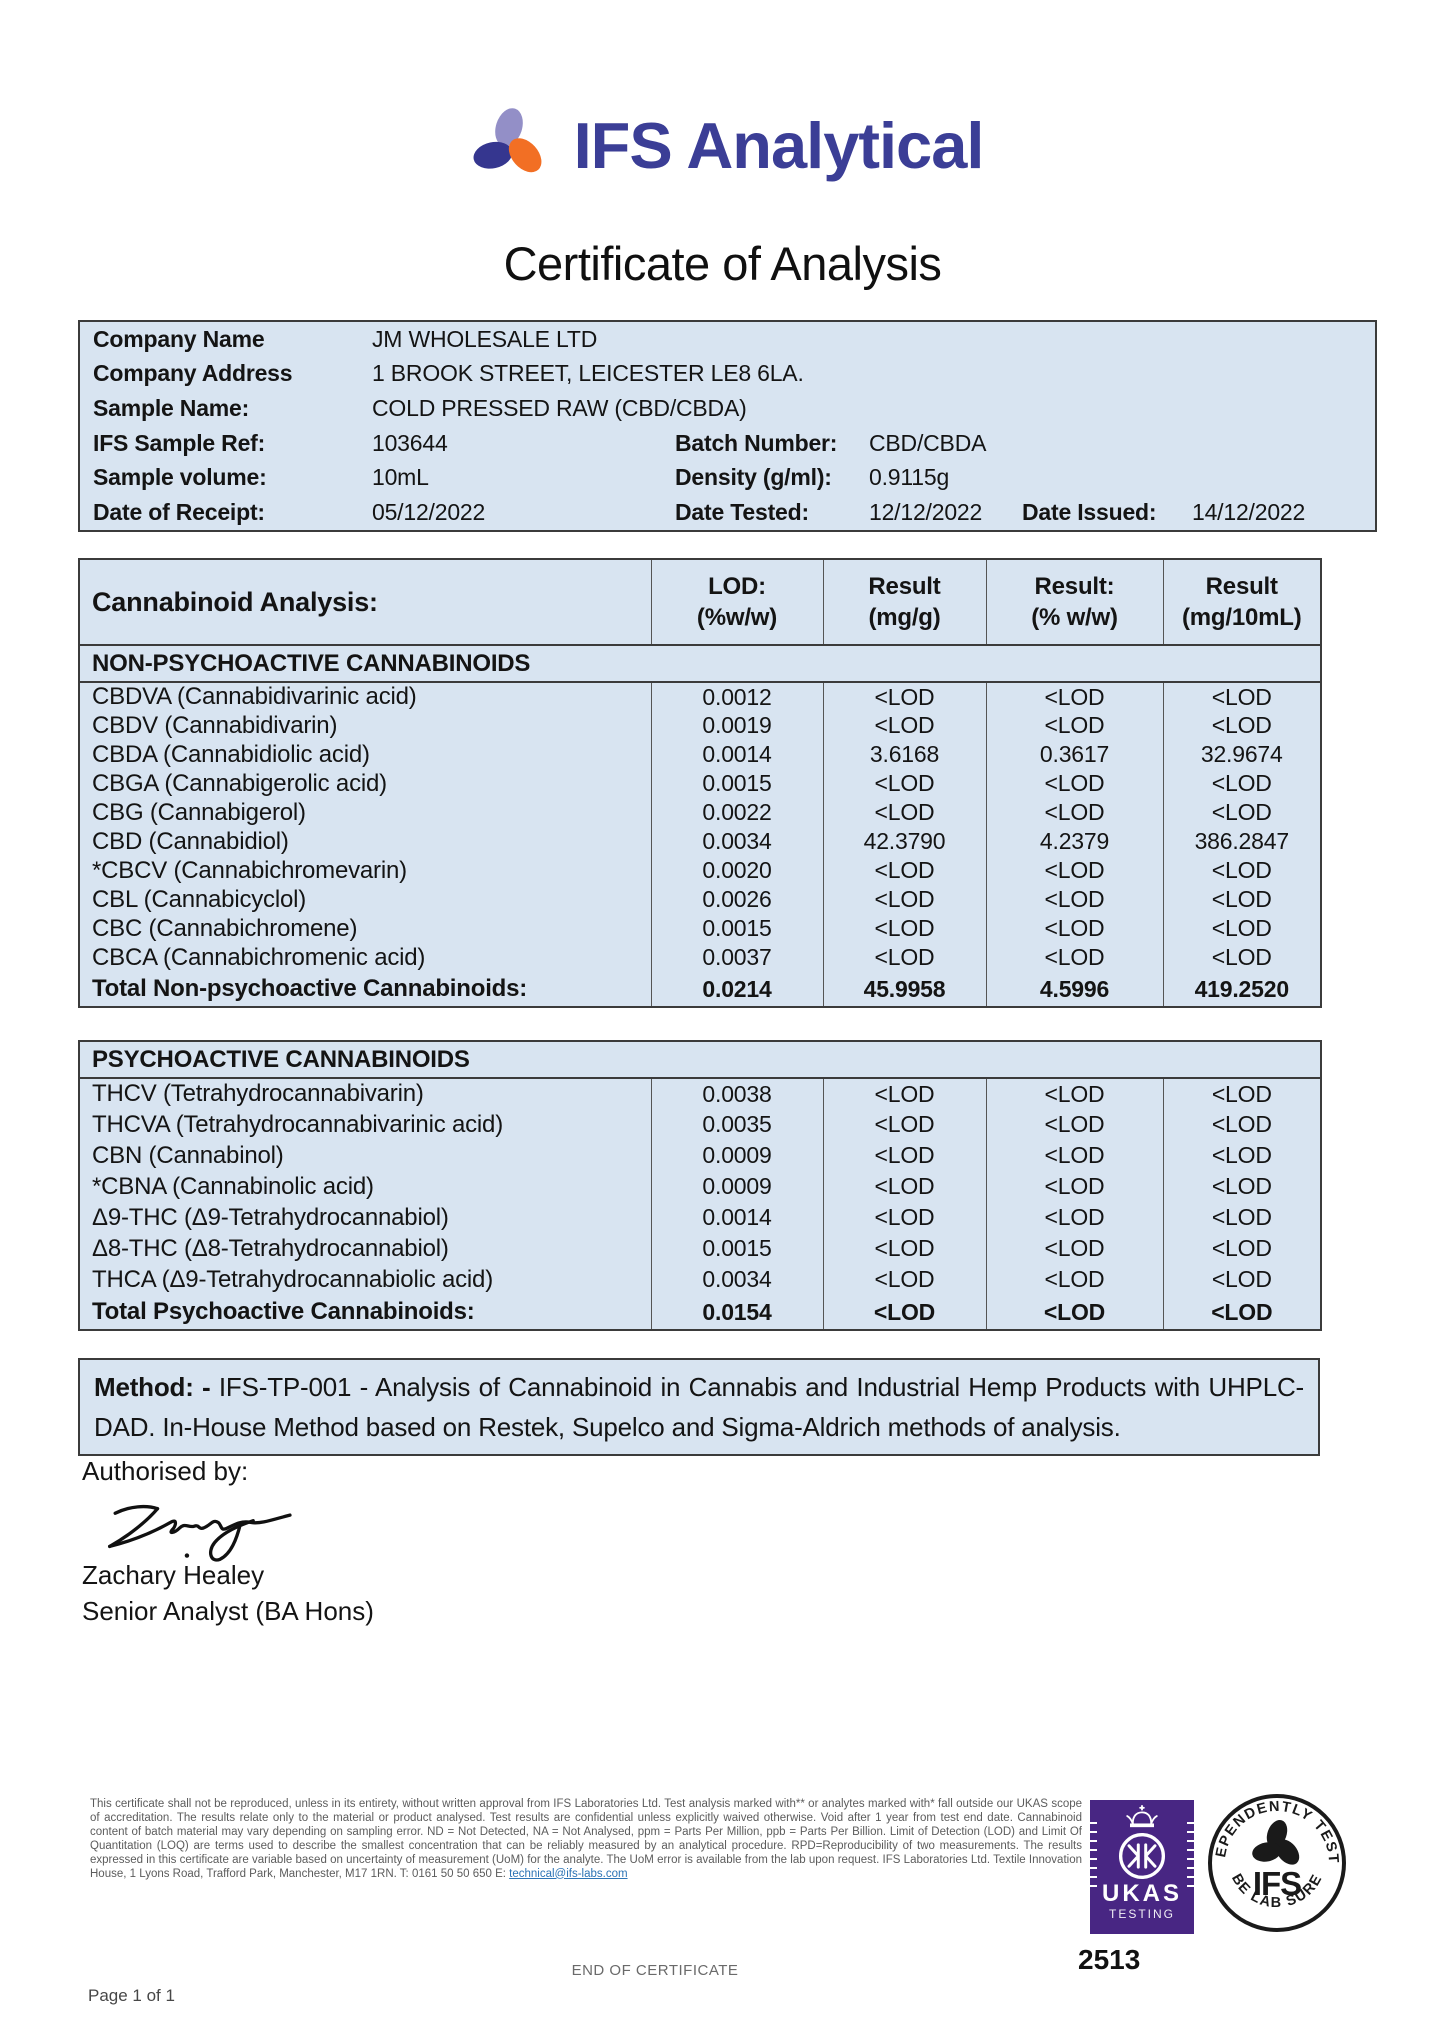 The image size is (1445, 2043). Describe the element at coordinates (1074, 586) in the screenshot. I see `col-pct-line1: Result:` at that location.